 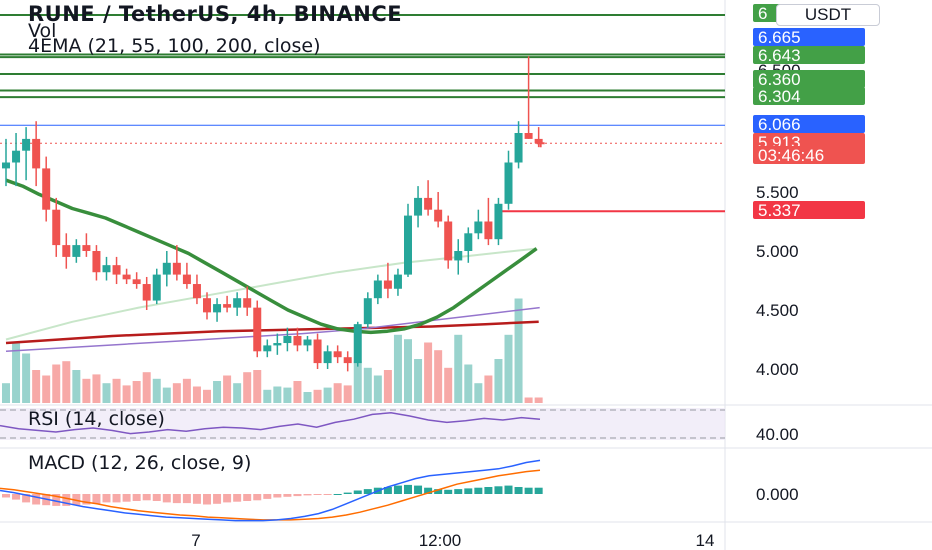 I want to click on price-label-text: 03:46:46, so click(x=791, y=155).